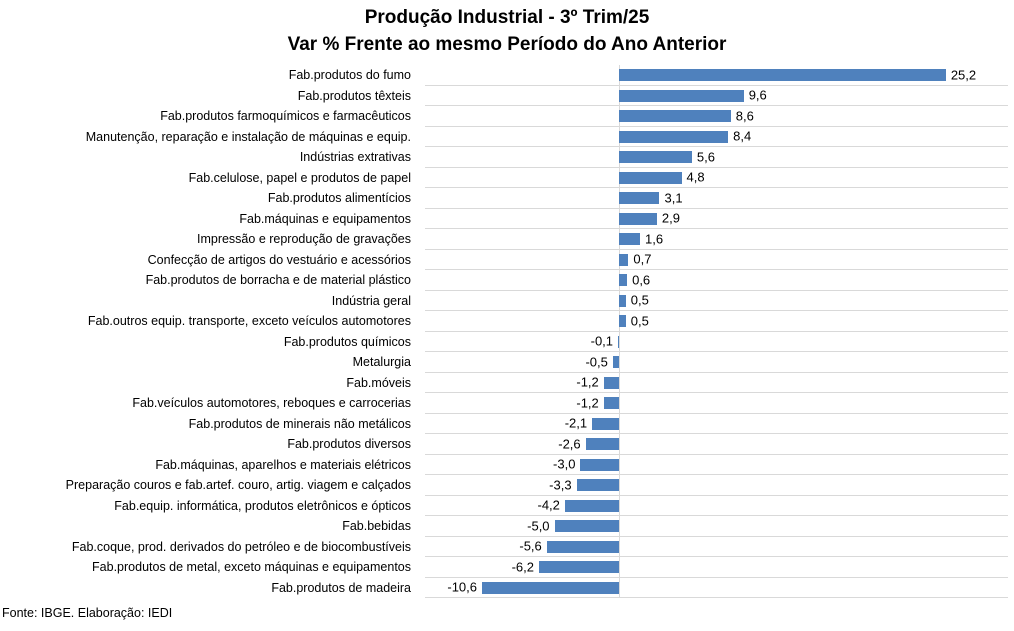  I want to click on value-label: -4,2, so click(548, 505).